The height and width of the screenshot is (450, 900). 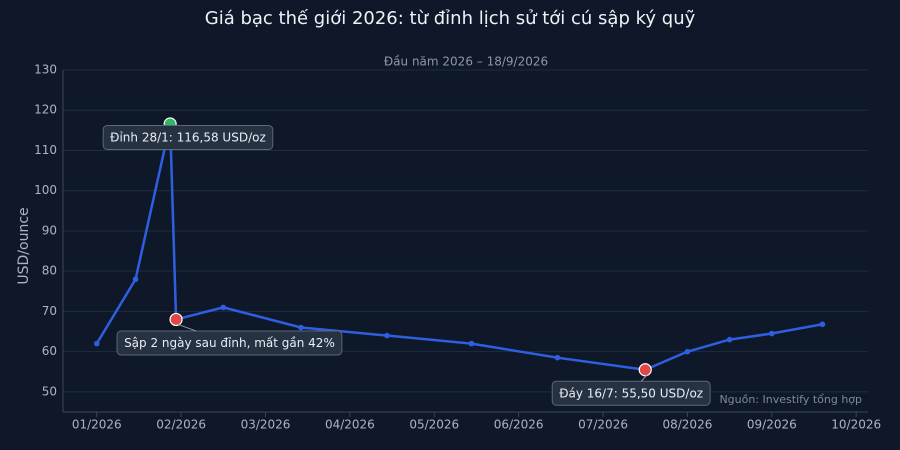 I want to click on y-tick-label: 130, so click(x=45, y=70).